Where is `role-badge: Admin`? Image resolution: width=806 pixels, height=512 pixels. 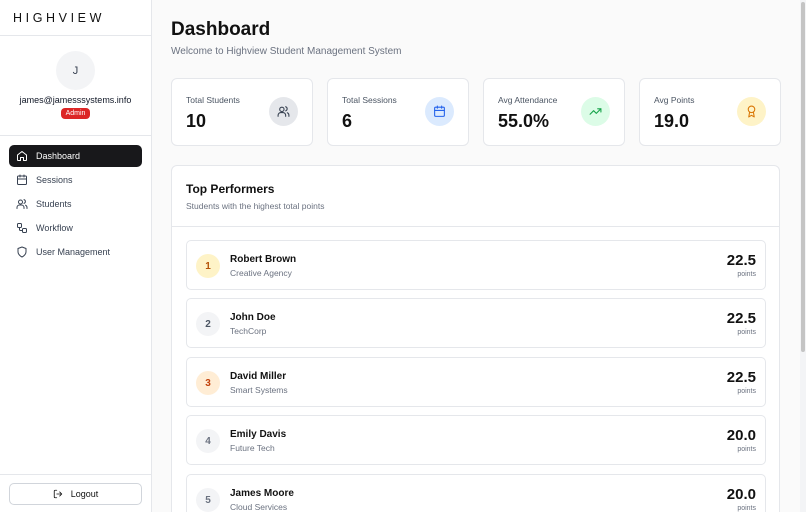
role-badge: Admin is located at coordinates (75, 113).